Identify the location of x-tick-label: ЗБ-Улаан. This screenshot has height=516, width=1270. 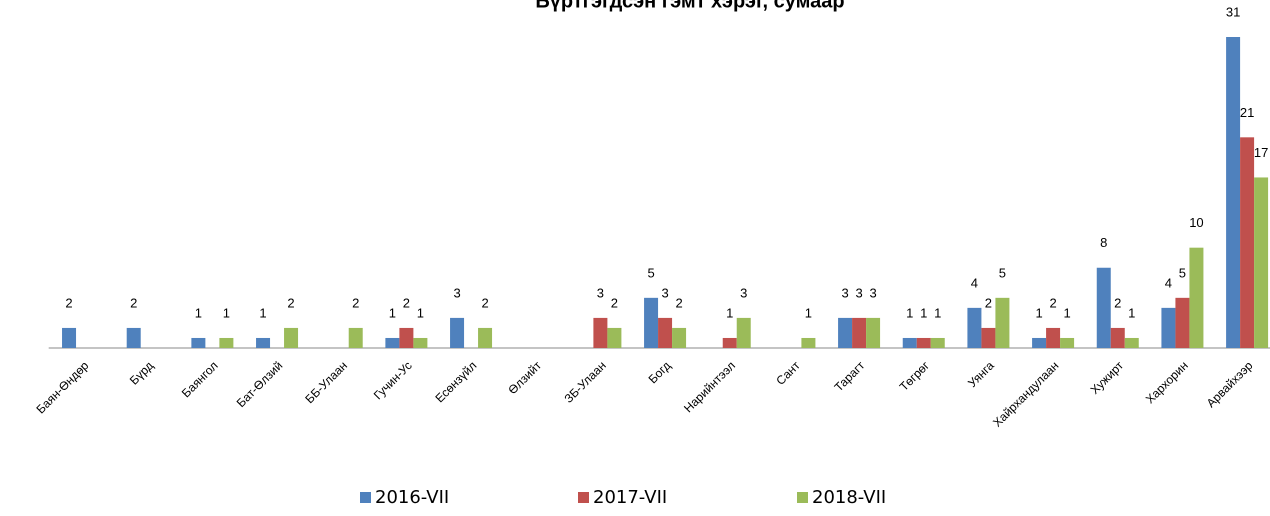
(584, 381).